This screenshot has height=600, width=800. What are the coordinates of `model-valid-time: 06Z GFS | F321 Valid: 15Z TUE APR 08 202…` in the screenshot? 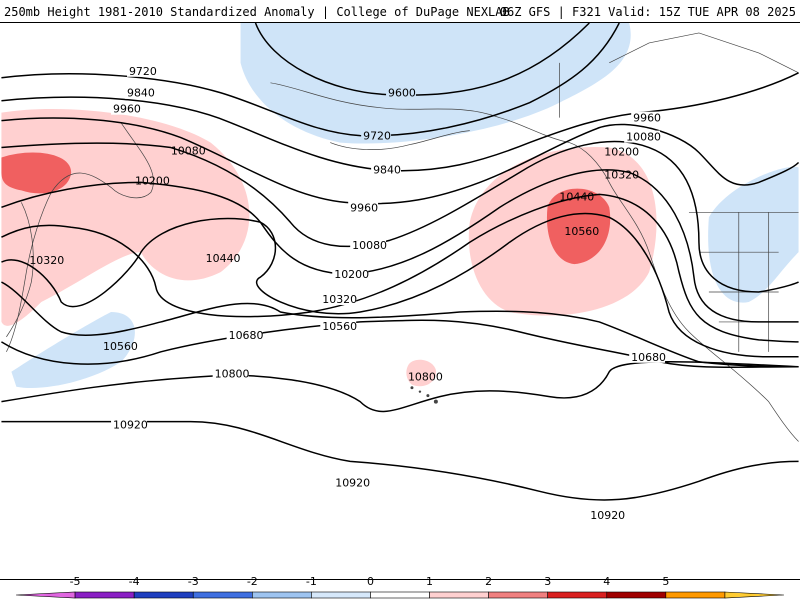 It's located at (647, 12).